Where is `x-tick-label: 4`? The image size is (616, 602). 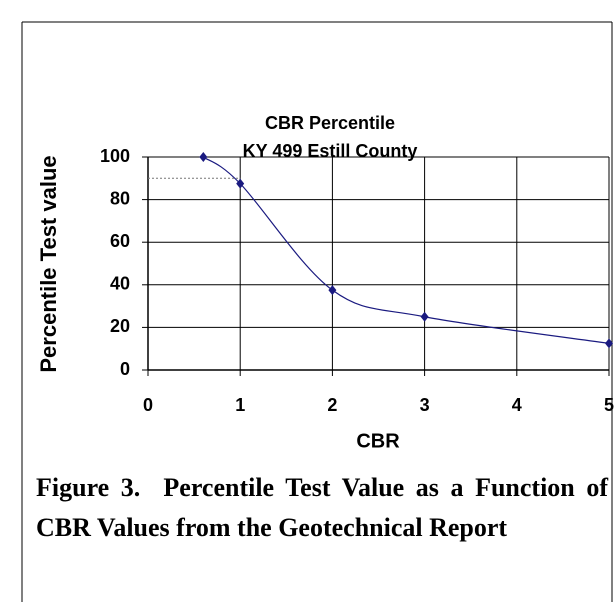
x-tick-label: 4 is located at coordinates (517, 405).